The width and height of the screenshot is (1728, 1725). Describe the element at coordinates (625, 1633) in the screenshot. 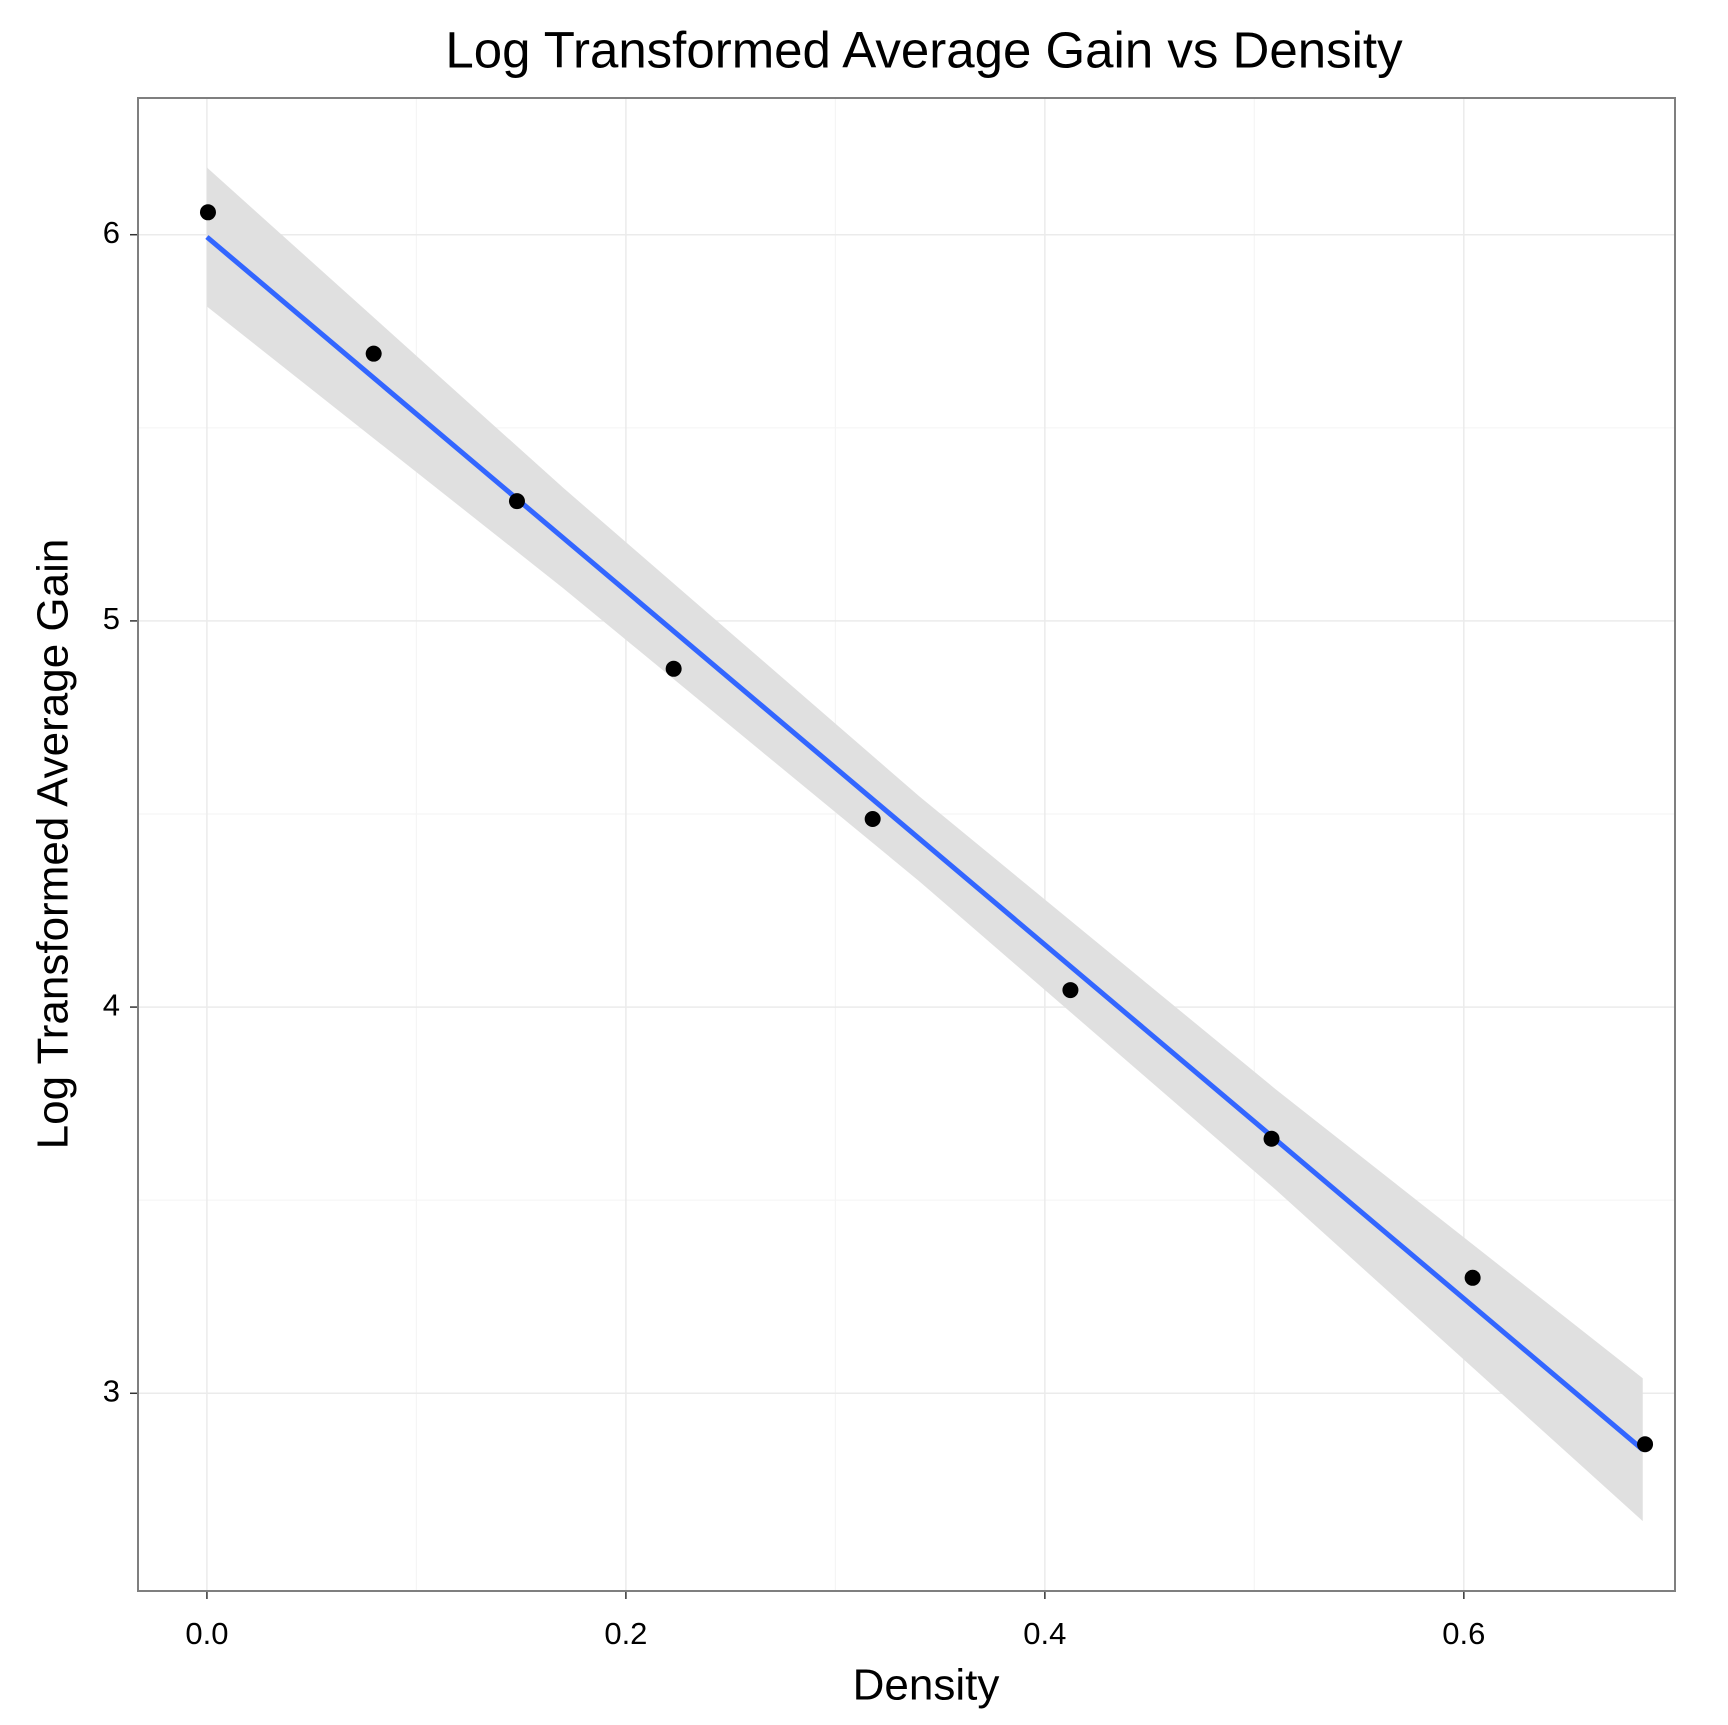

I see `x-tick-label: 0.2` at that location.